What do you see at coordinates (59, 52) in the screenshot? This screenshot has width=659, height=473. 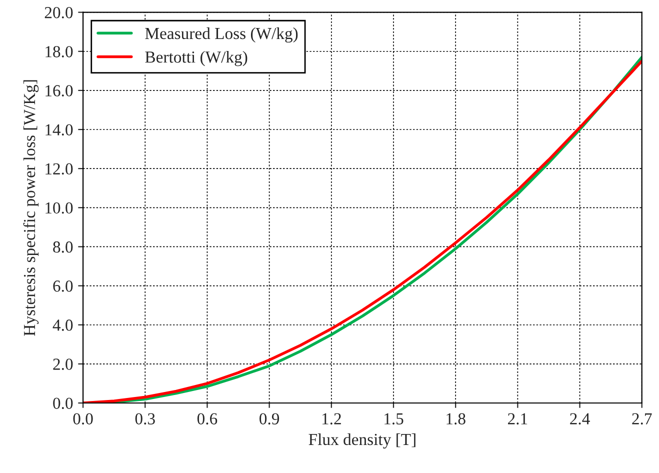 I see `y-tick-label: 18.0` at bounding box center [59, 52].